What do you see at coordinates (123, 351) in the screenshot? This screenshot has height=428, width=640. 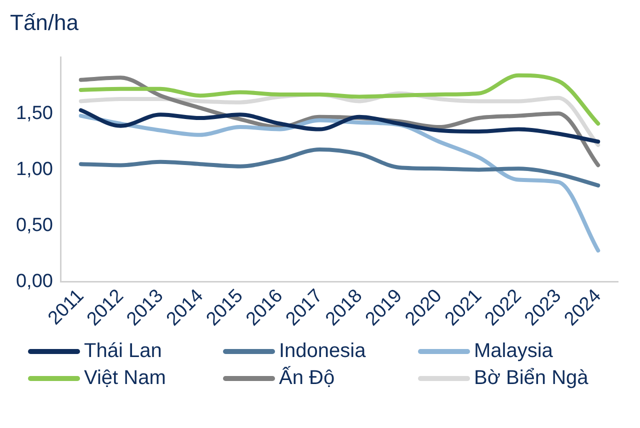 I see `legend-label: Thái Lan` at bounding box center [123, 351].